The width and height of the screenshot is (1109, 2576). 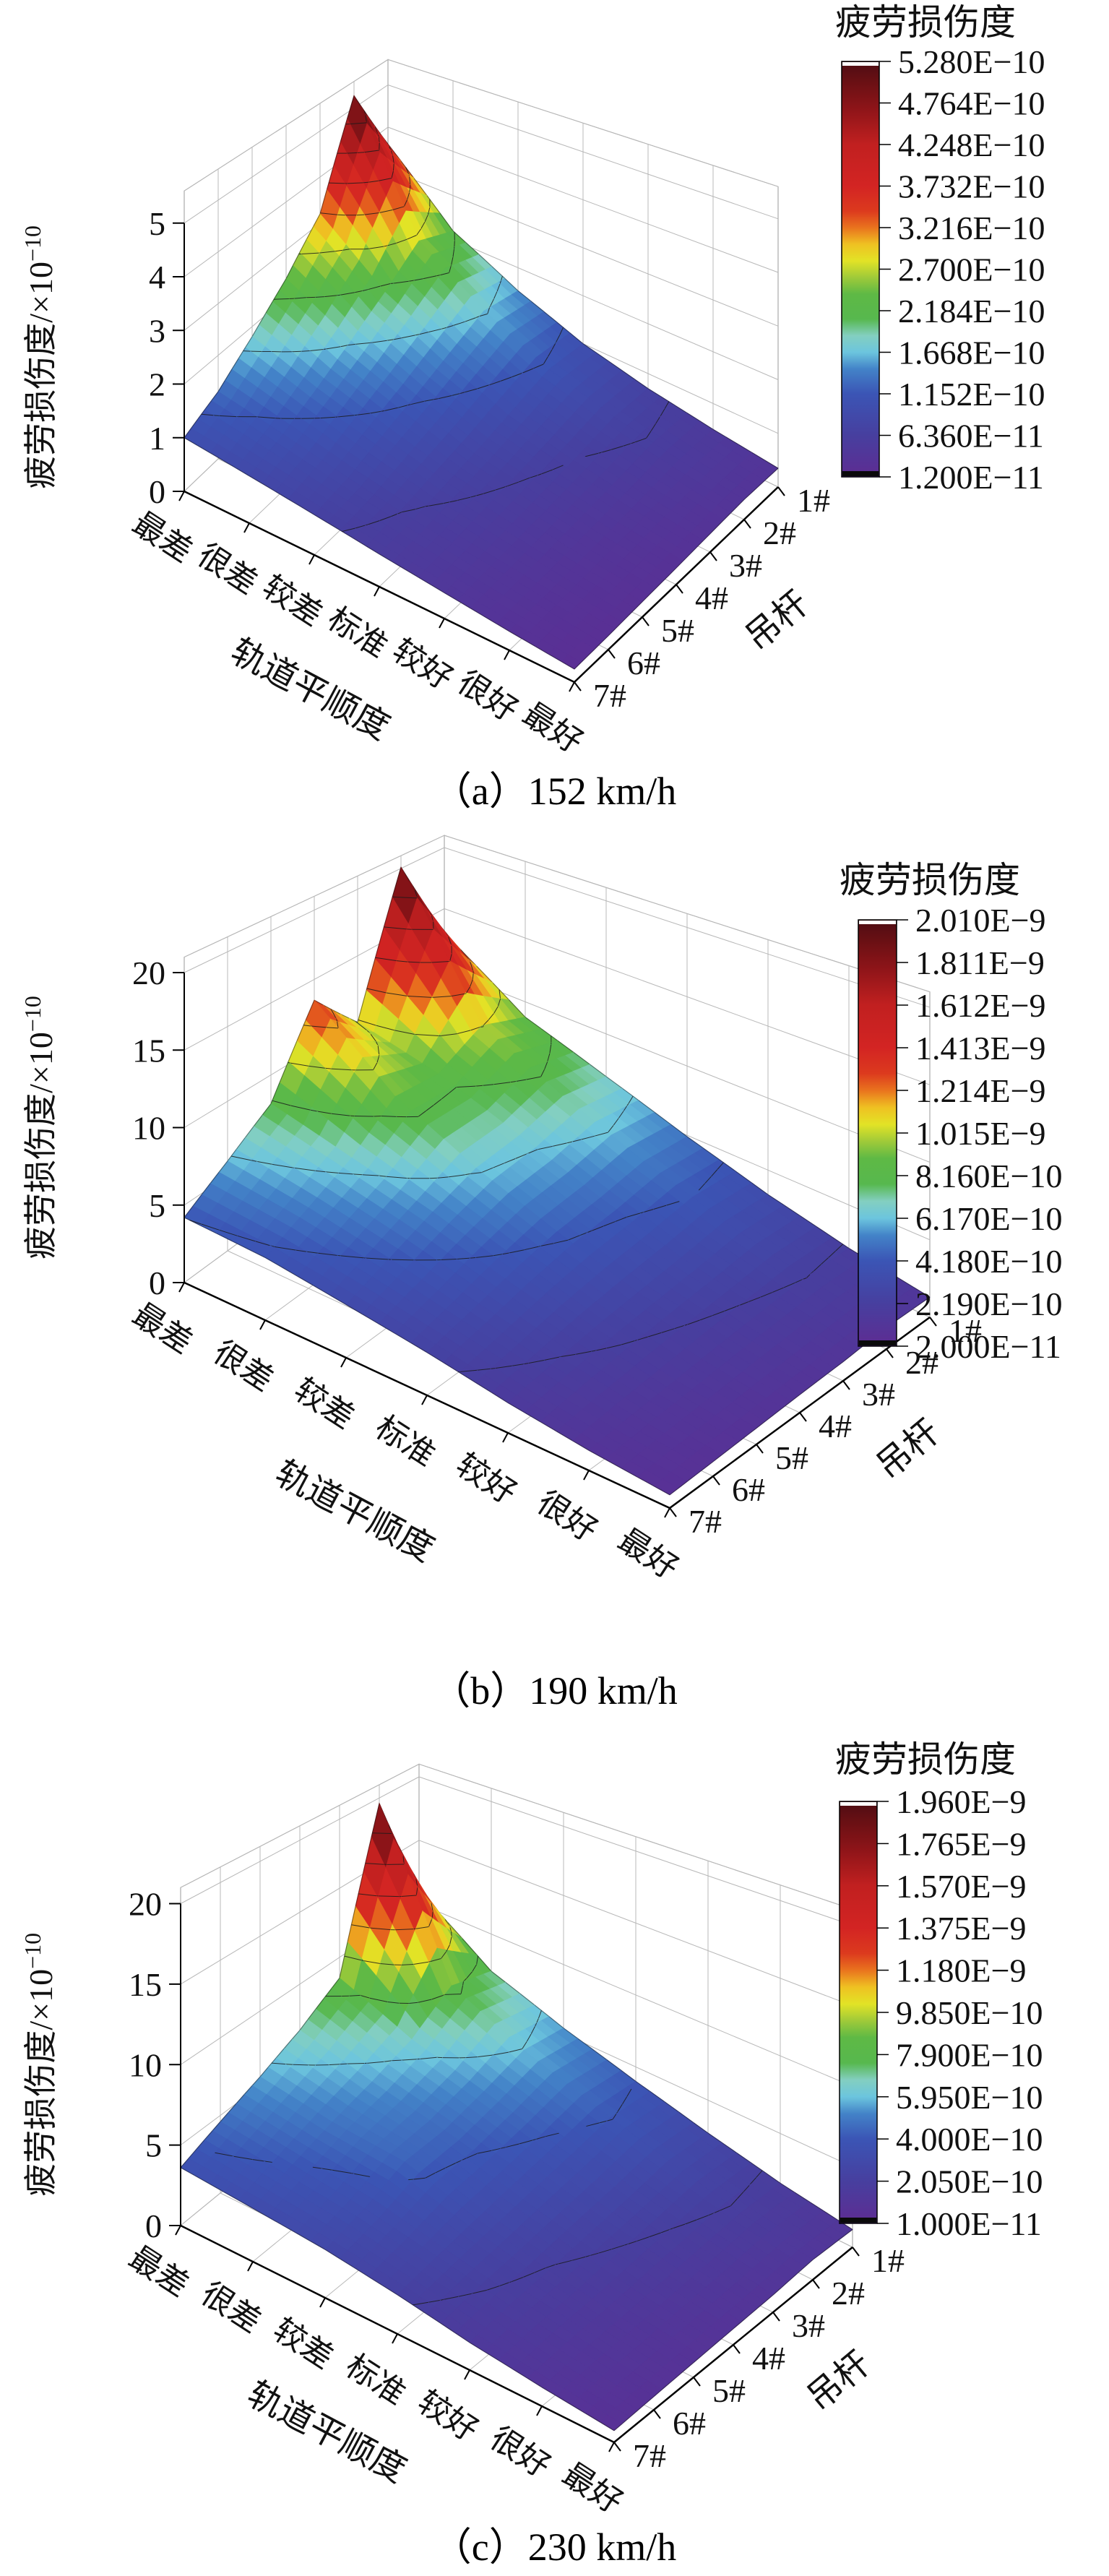 What do you see at coordinates (145, 1984) in the screenshot?
I see `svg-text: 15` at bounding box center [145, 1984].